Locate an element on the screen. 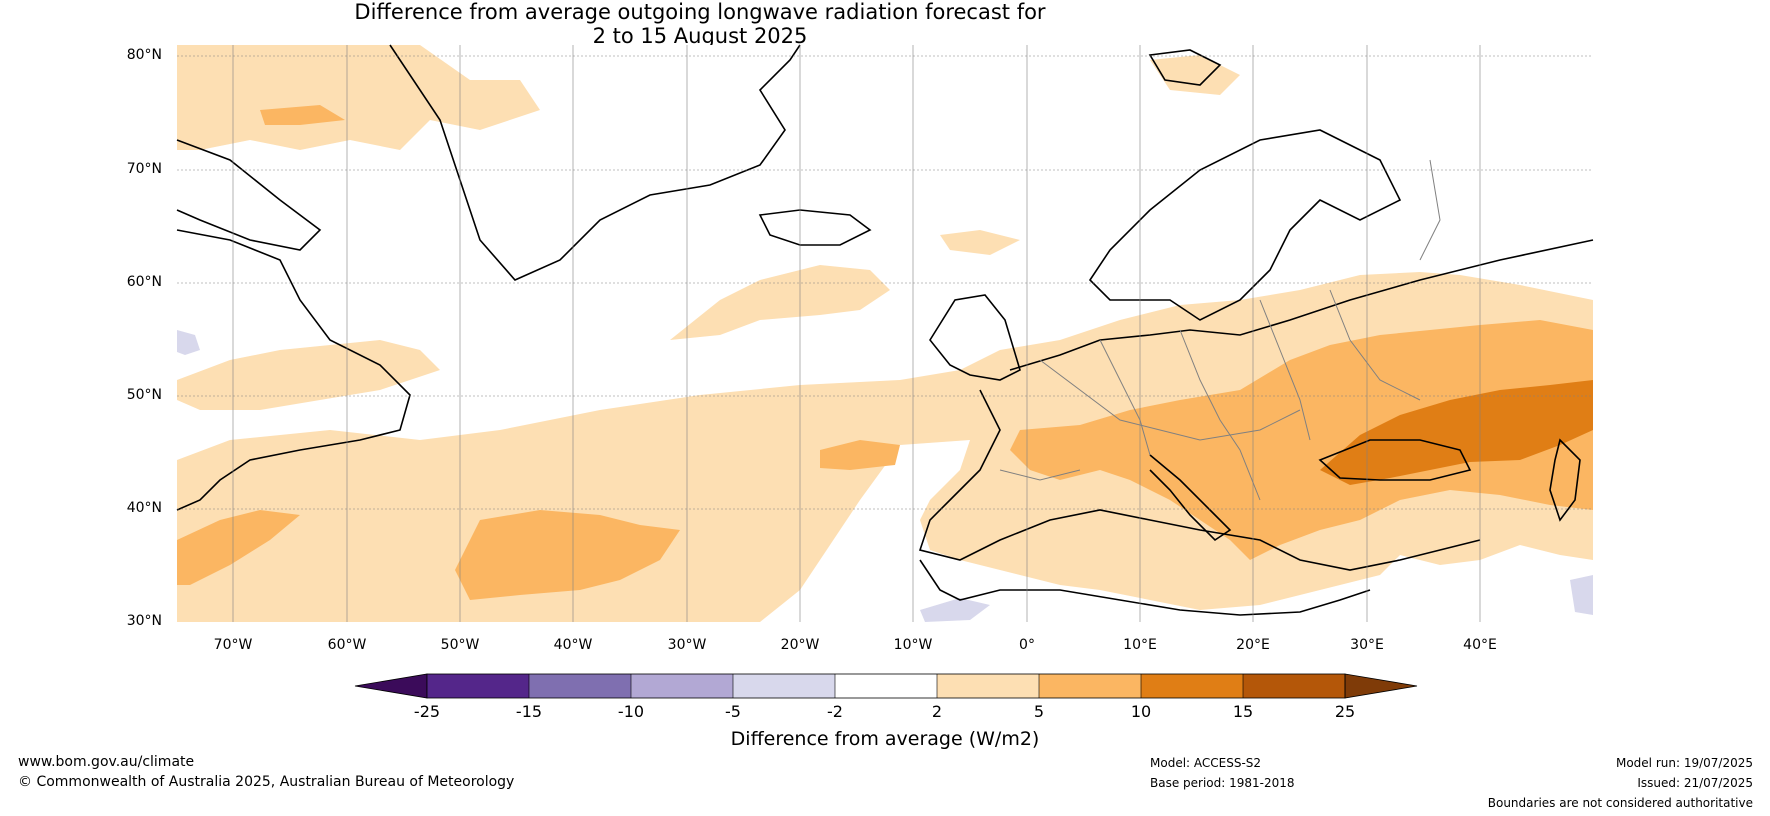 The image size is (1770, 816). footer-model: Model: ACCESS-S2 is located at coordinates (1206, 763).